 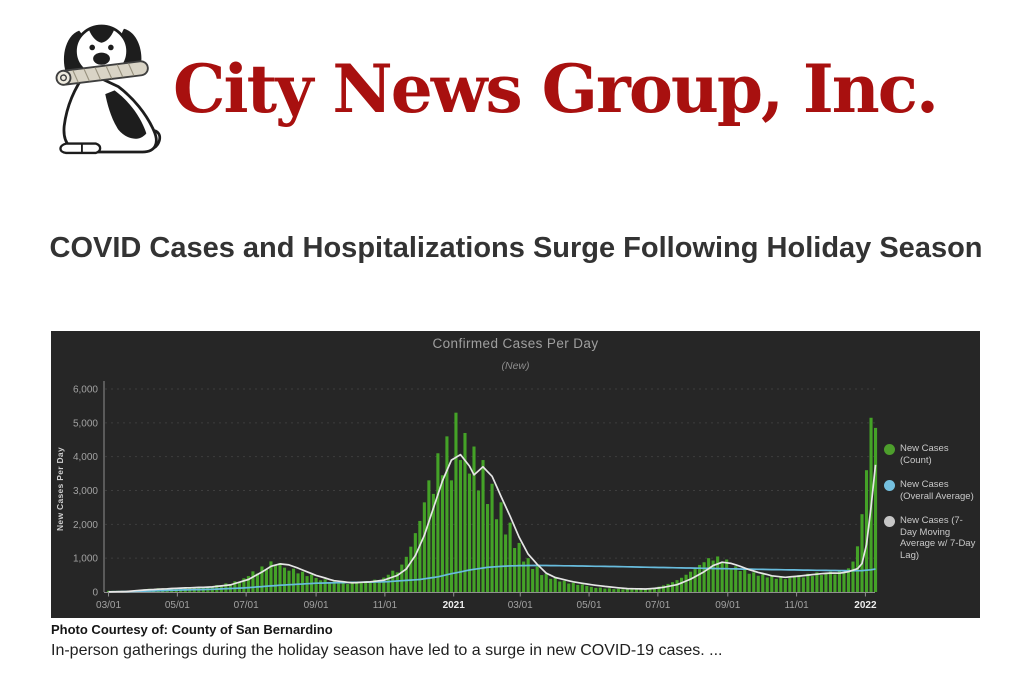 I want to click on y-tick-label: 5,000, so click(x=85, y=423).